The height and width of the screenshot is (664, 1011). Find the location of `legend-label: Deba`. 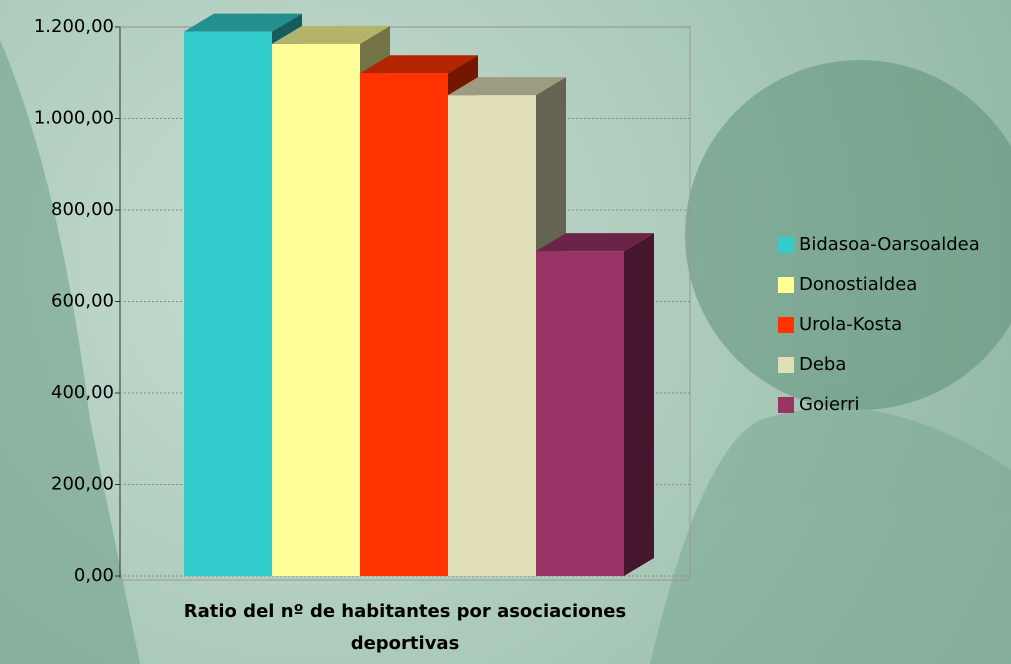

legend-label: Deba is located at coordinates (822, 364).